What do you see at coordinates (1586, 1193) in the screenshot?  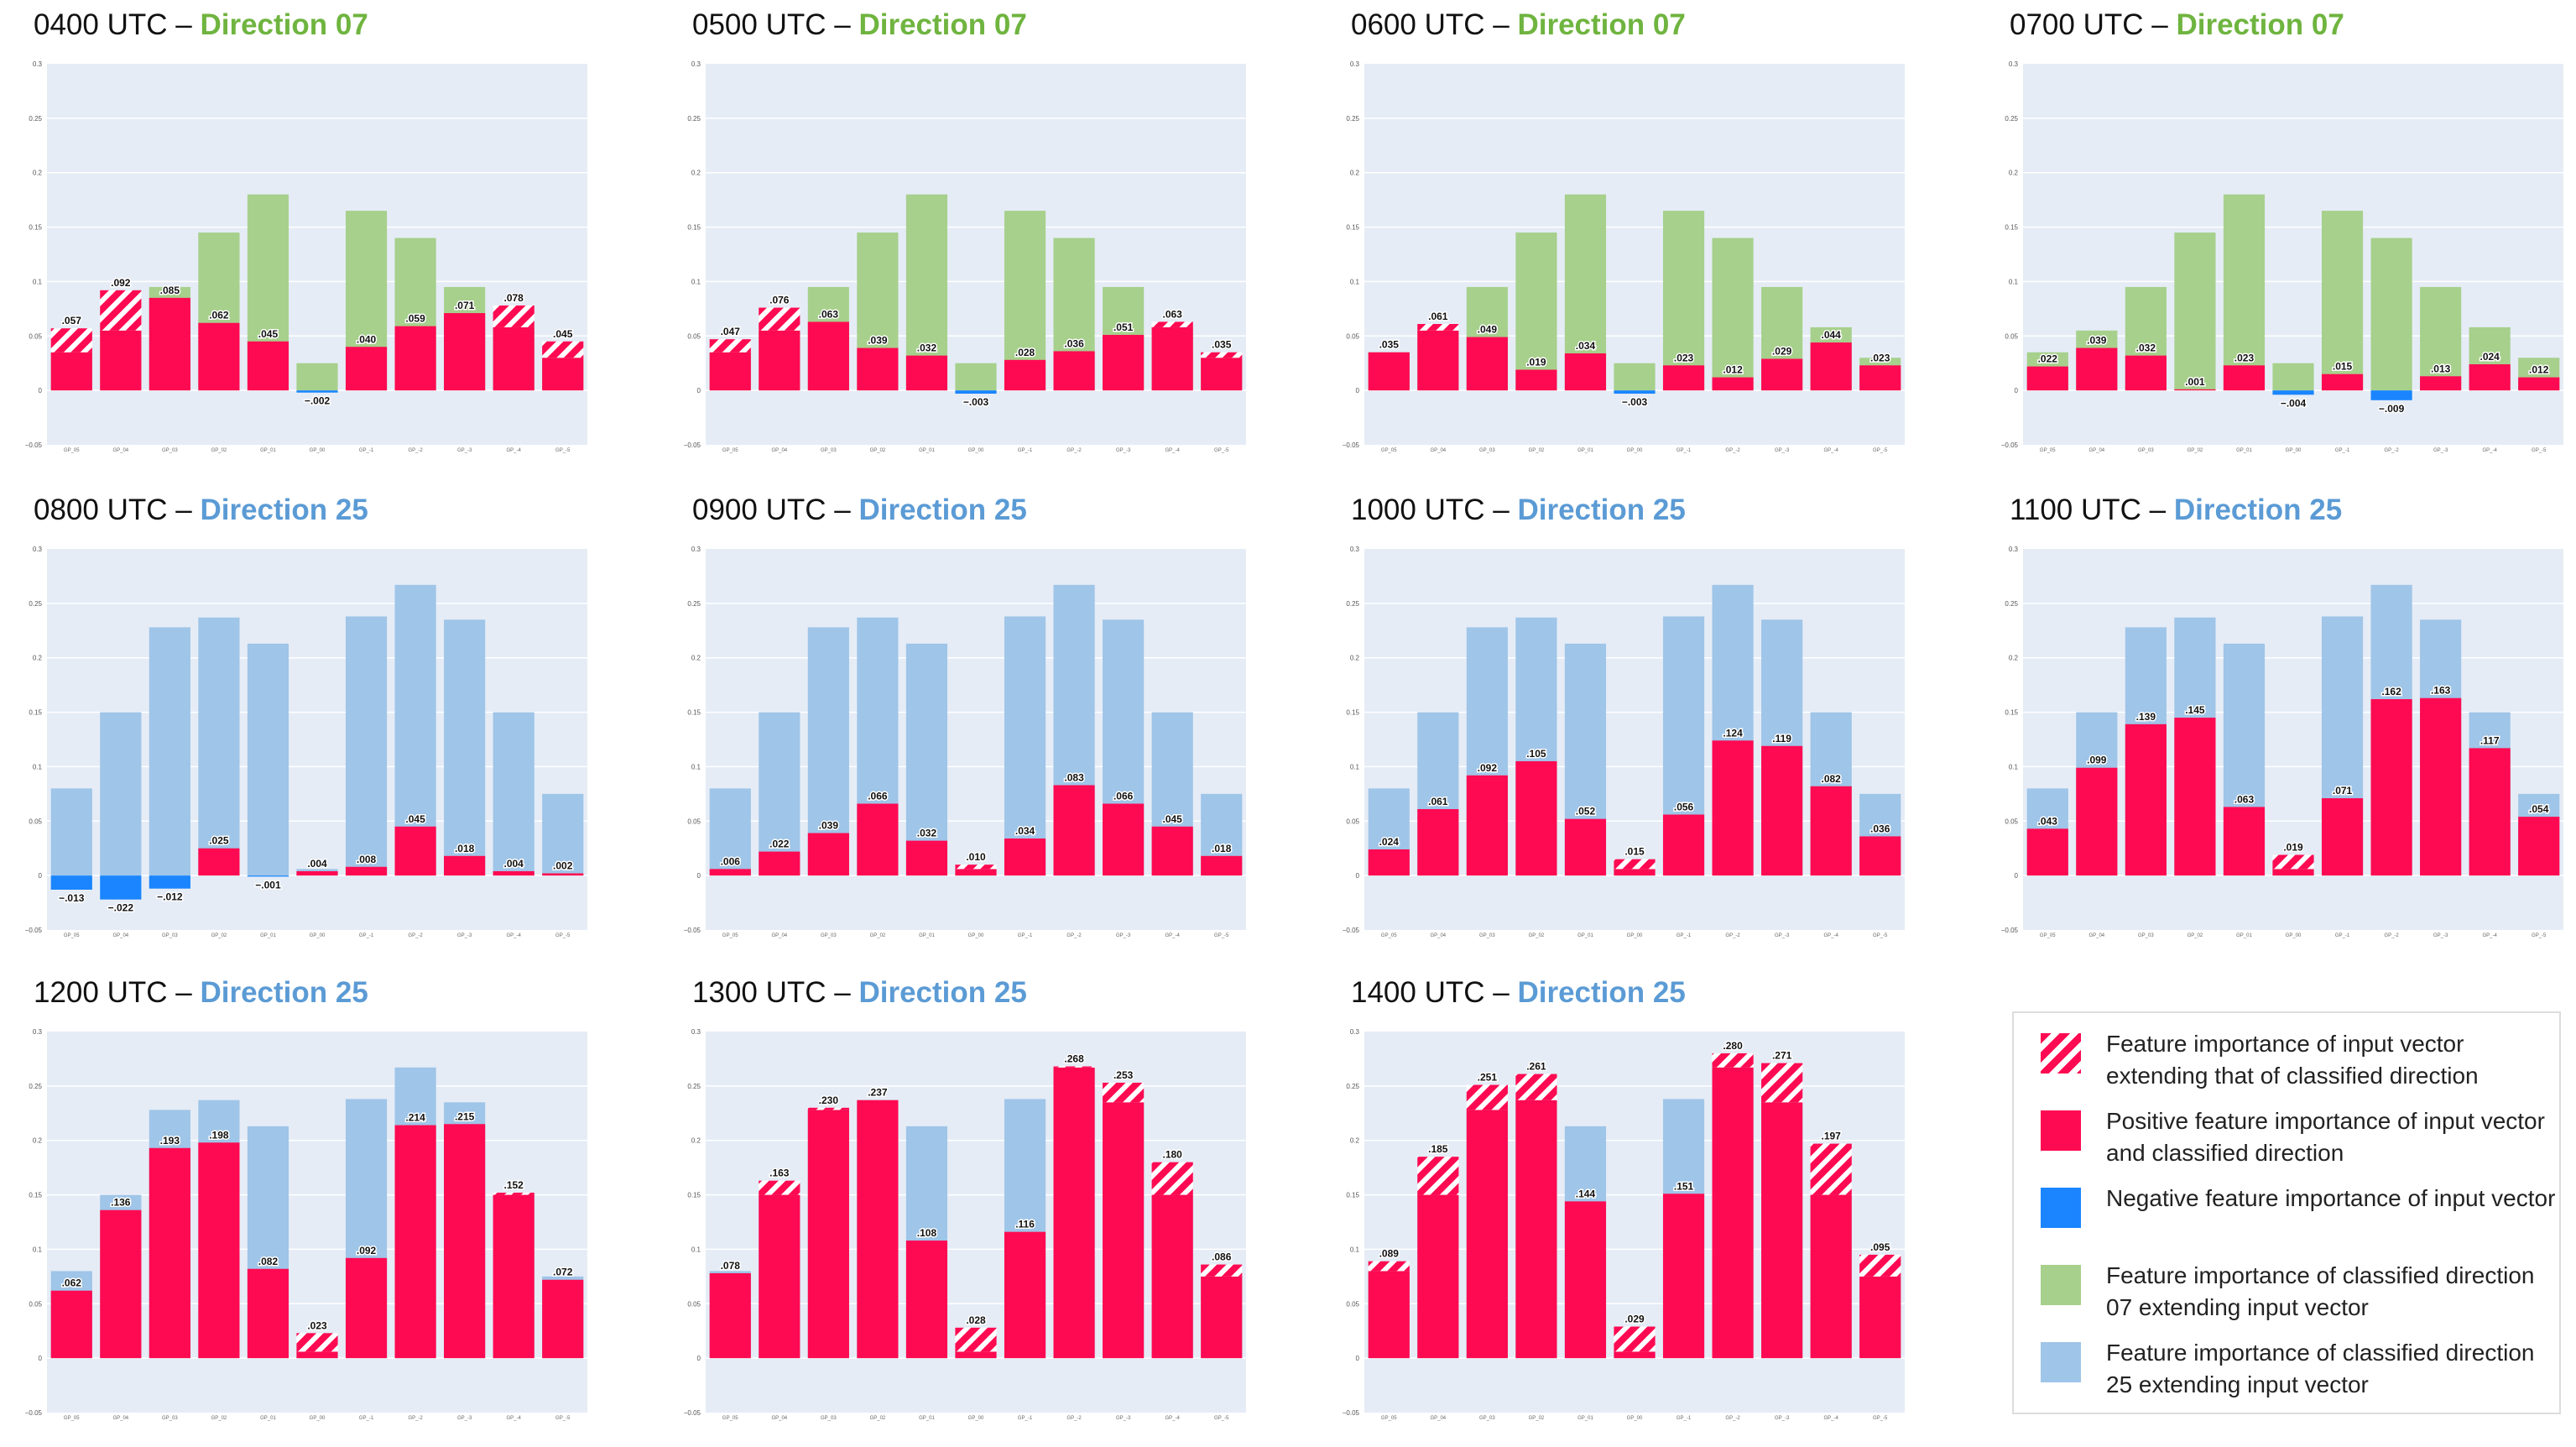 I see `bar-value-label: .144` at bounding box center [1586, 1193].